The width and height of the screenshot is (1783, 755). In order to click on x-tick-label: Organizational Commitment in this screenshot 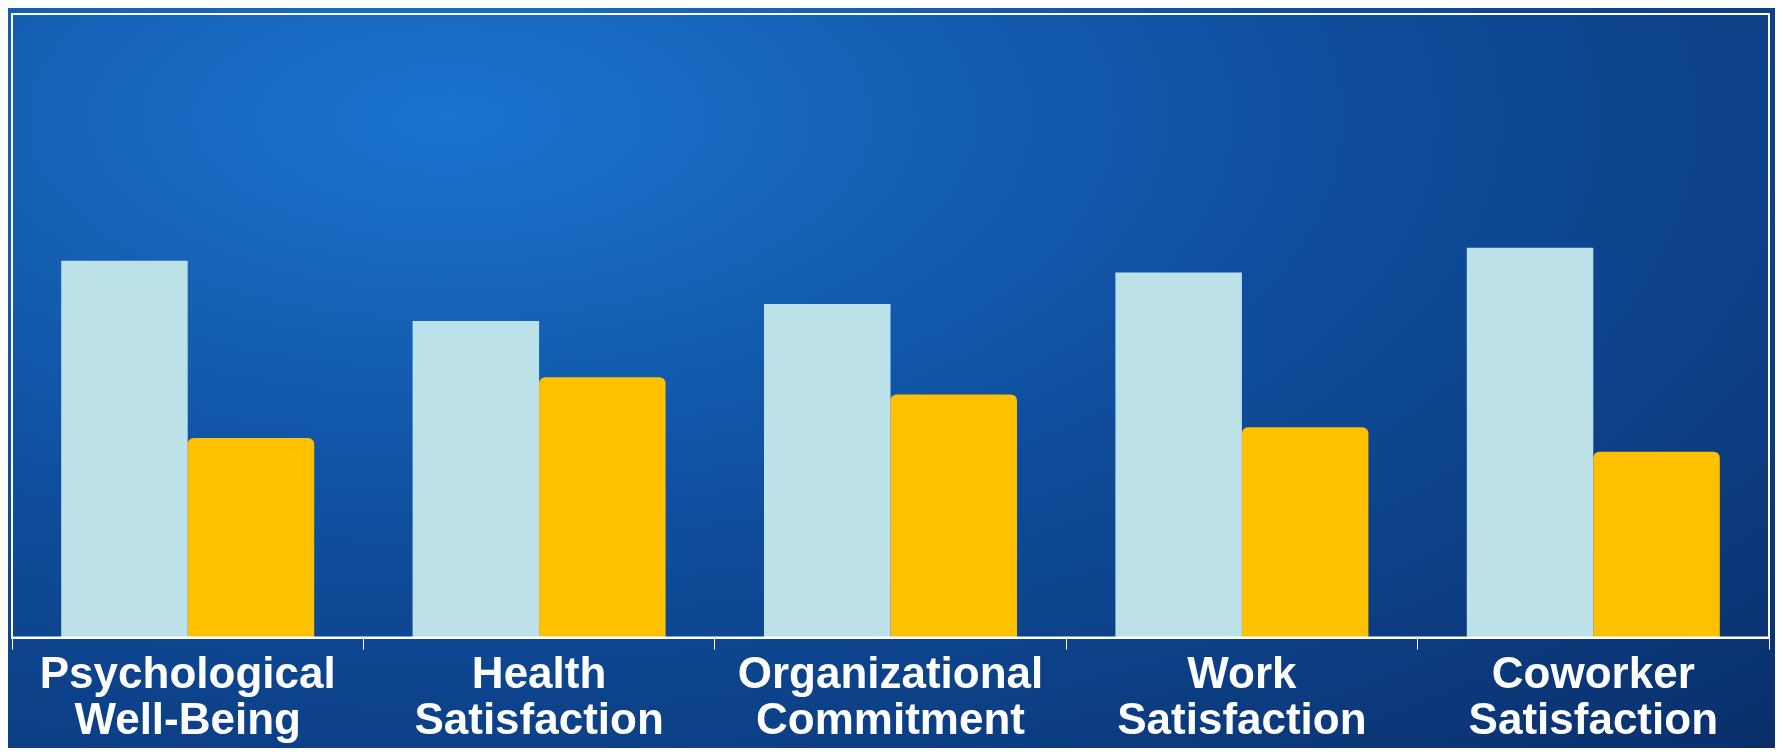, I will do `click(890, 695)`.